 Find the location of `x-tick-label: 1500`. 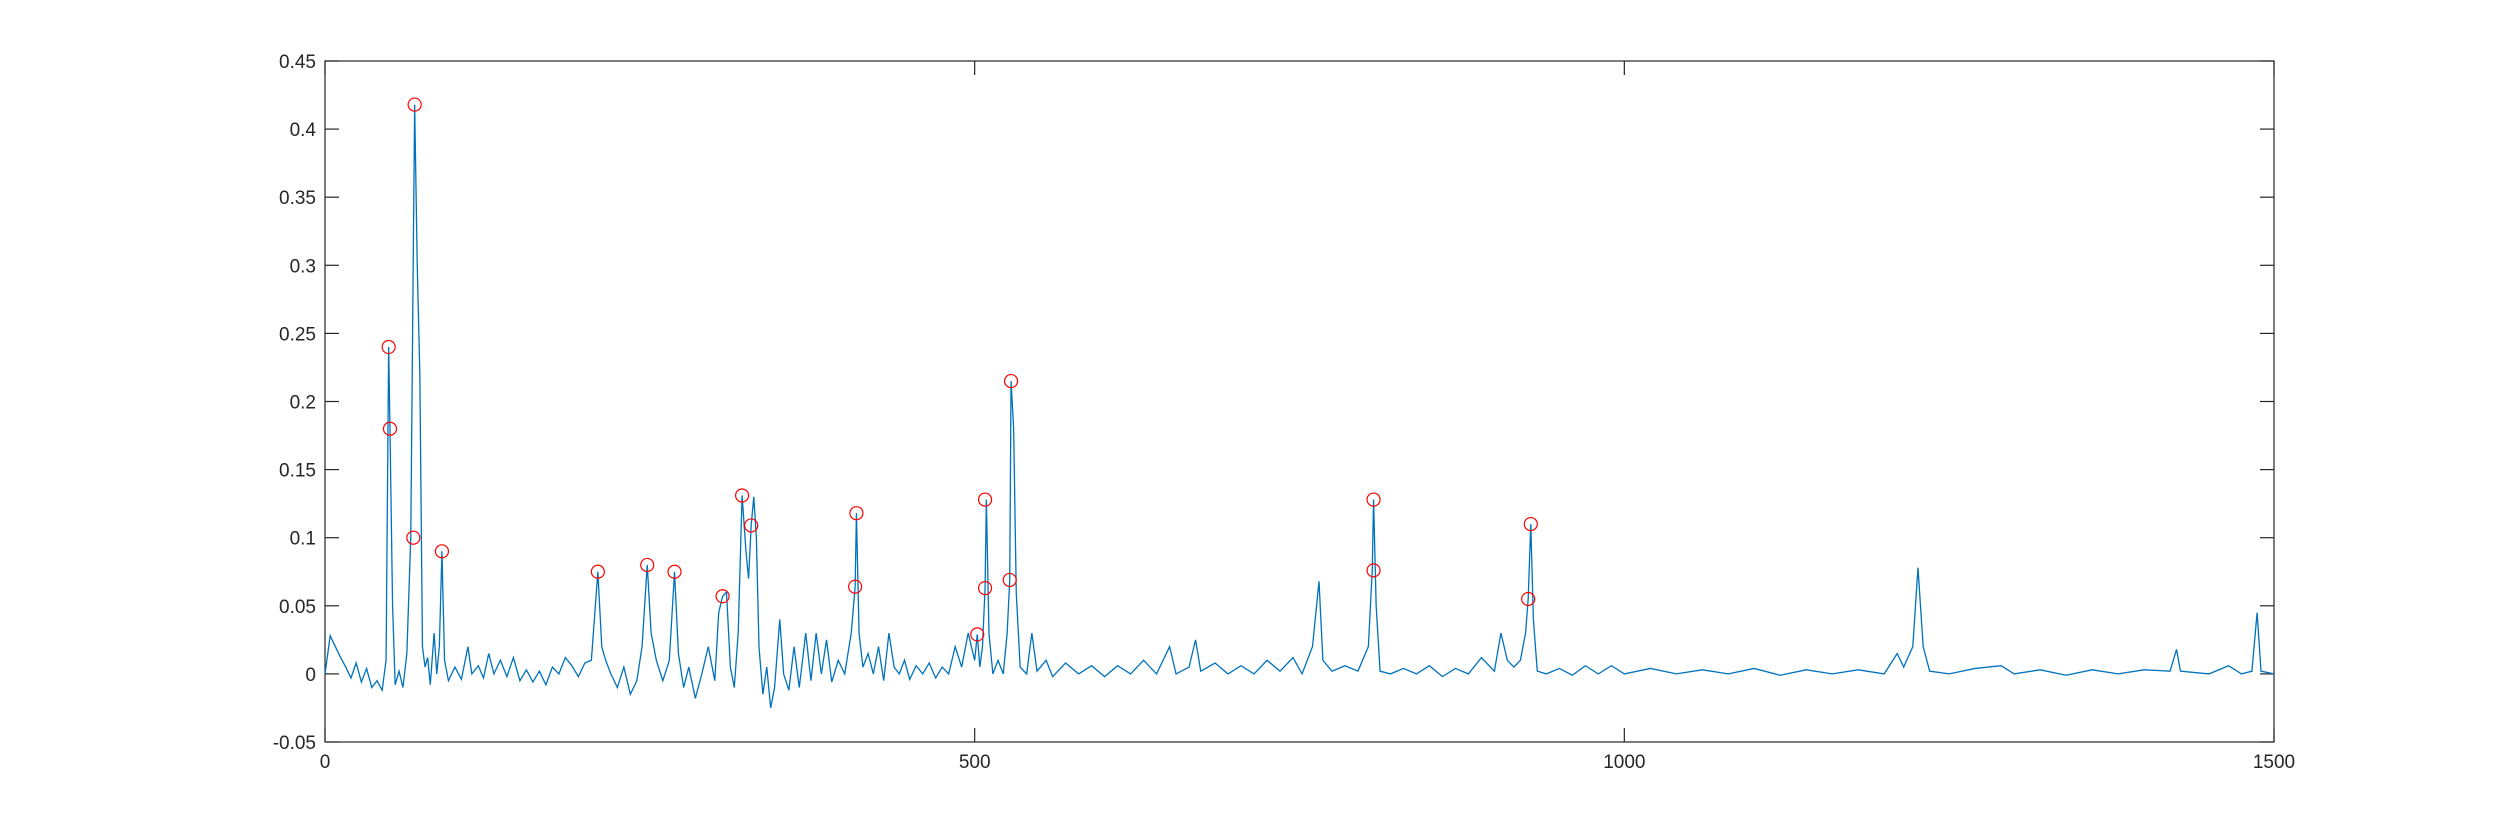

x-tick-label: 1500 is located at coordinates (2274, 762).